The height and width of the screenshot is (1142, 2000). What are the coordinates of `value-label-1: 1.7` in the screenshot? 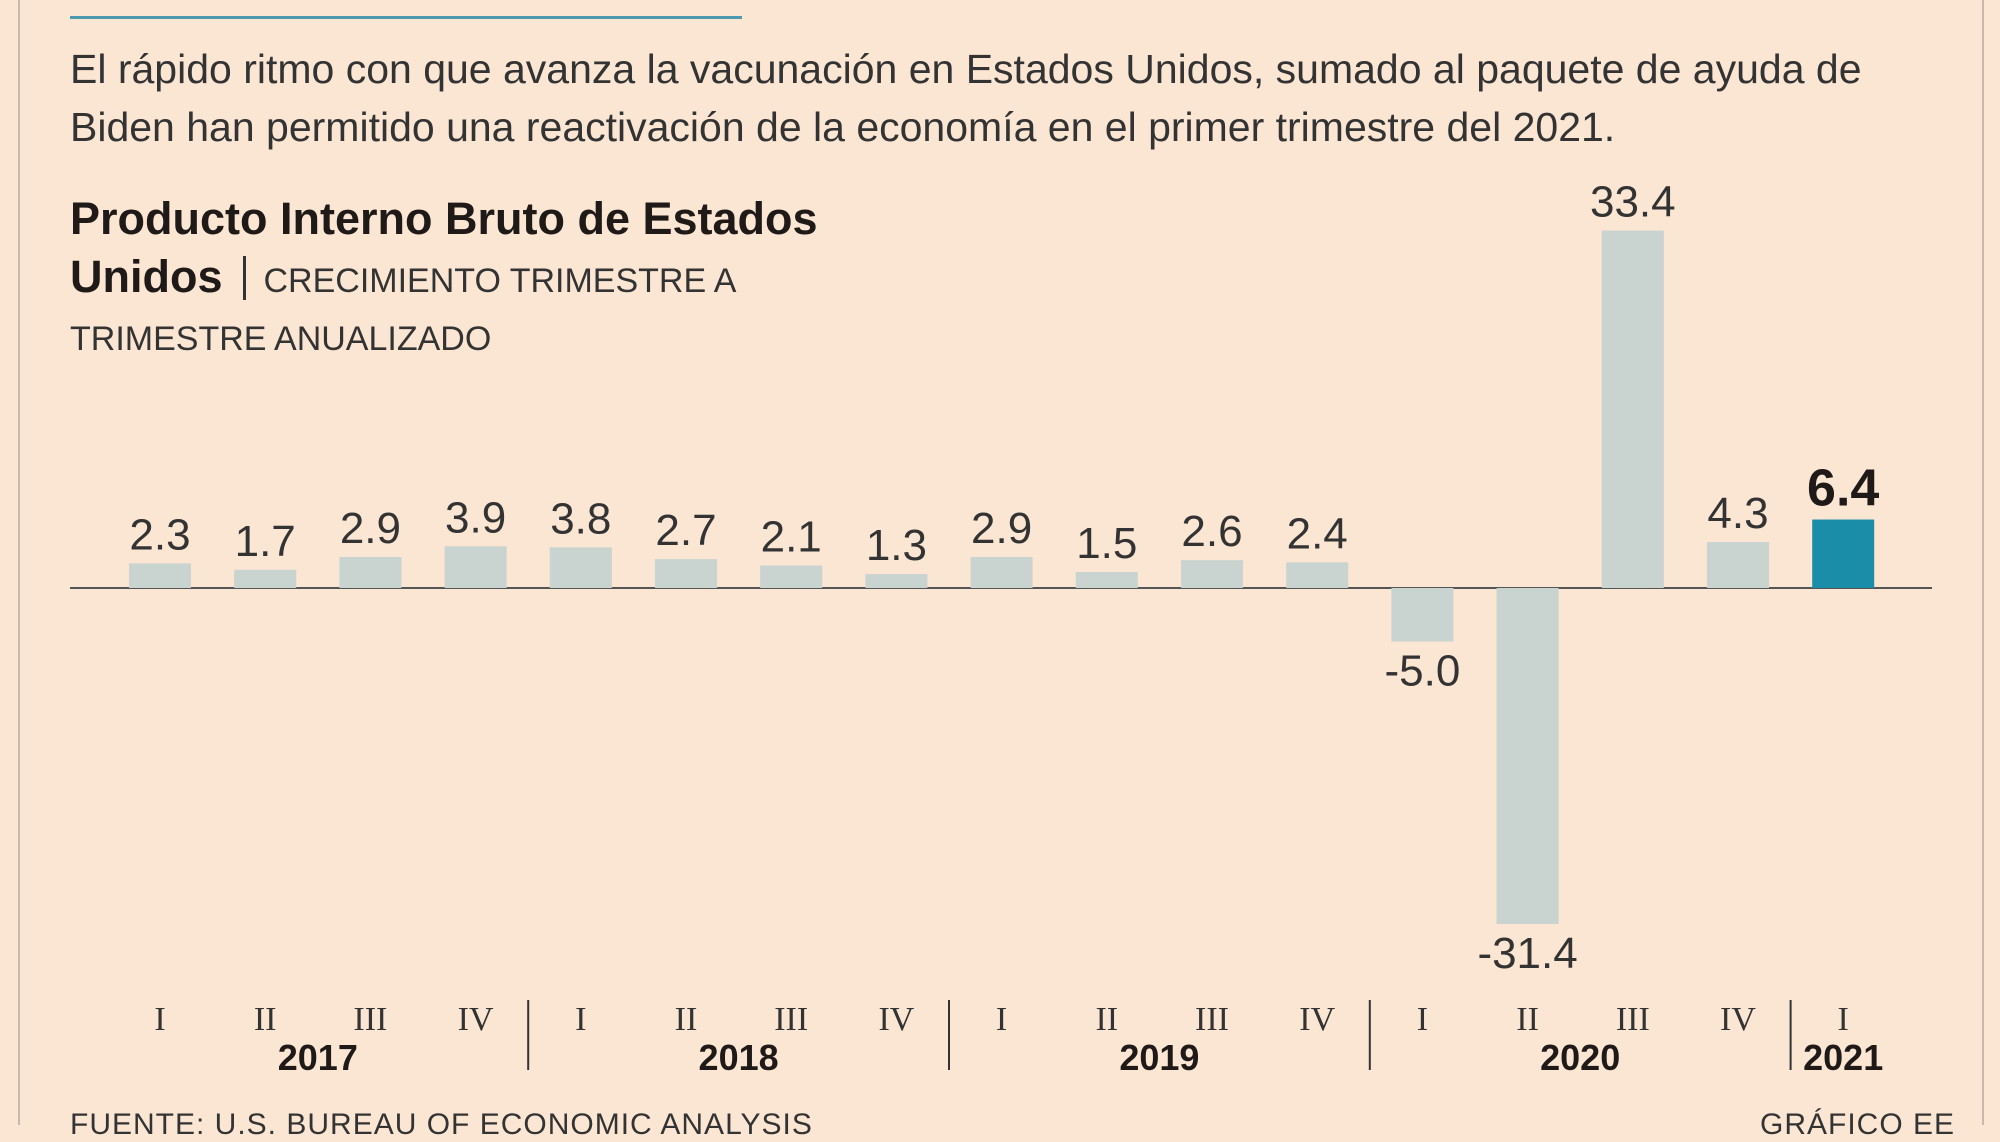 It's located at (265, 541).